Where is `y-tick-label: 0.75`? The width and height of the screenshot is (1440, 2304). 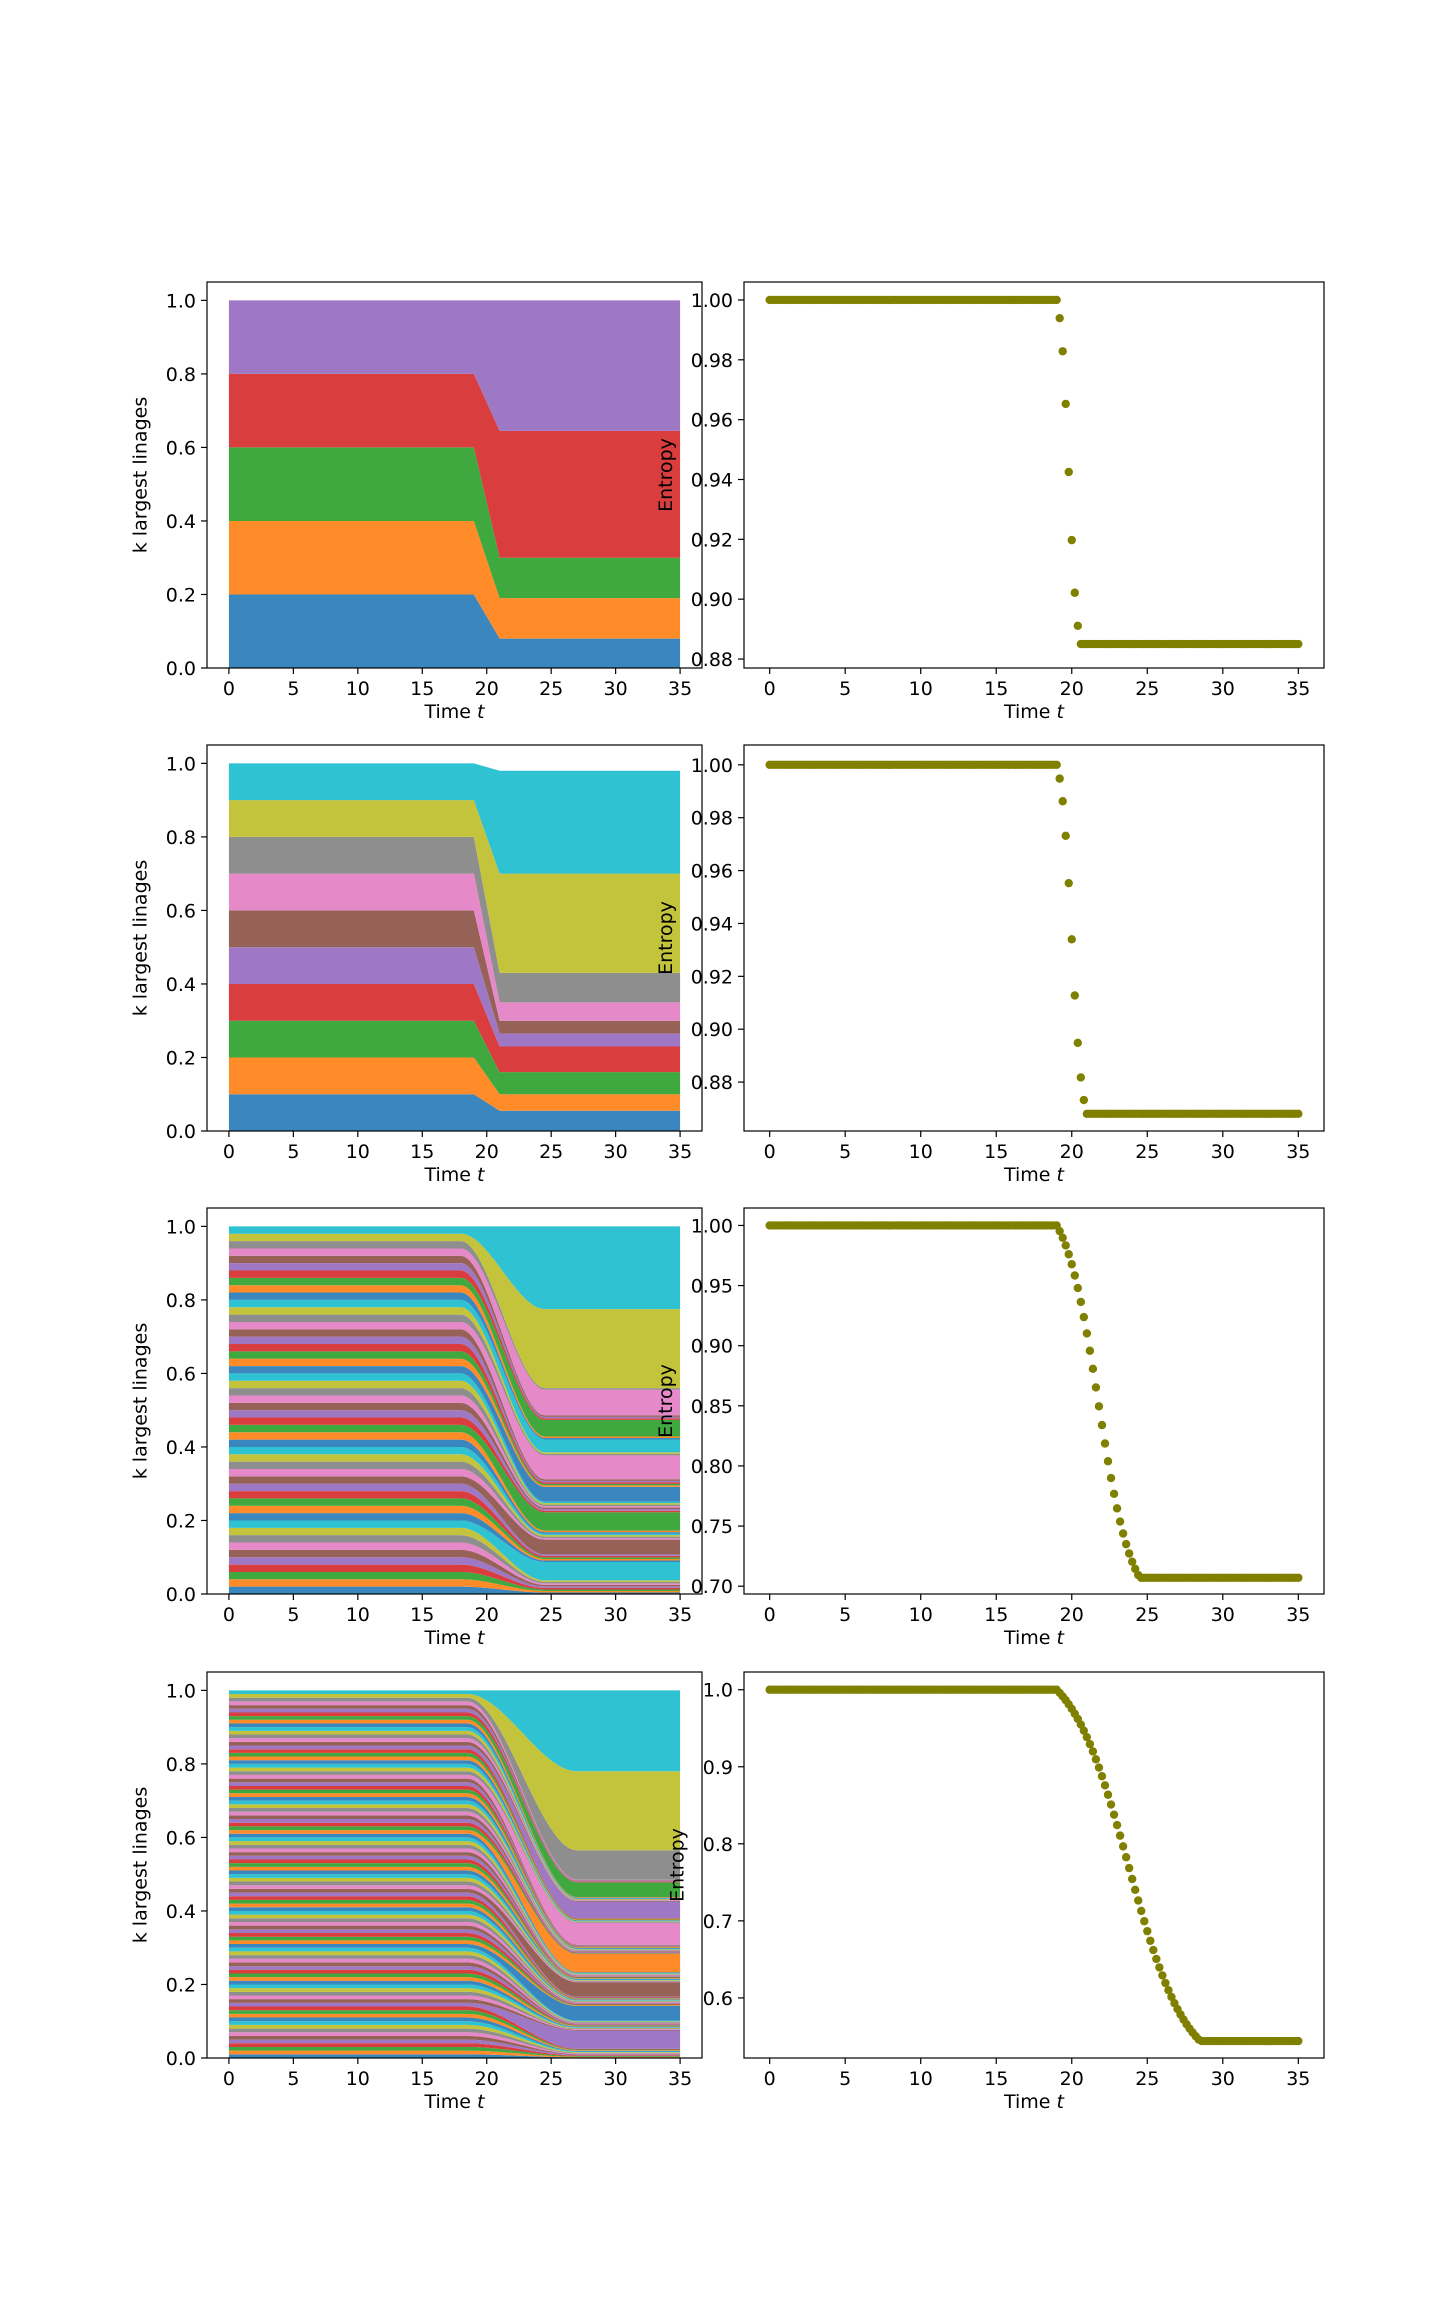 y-tick-label: 0.75 is located at coordinates (712, 1527).